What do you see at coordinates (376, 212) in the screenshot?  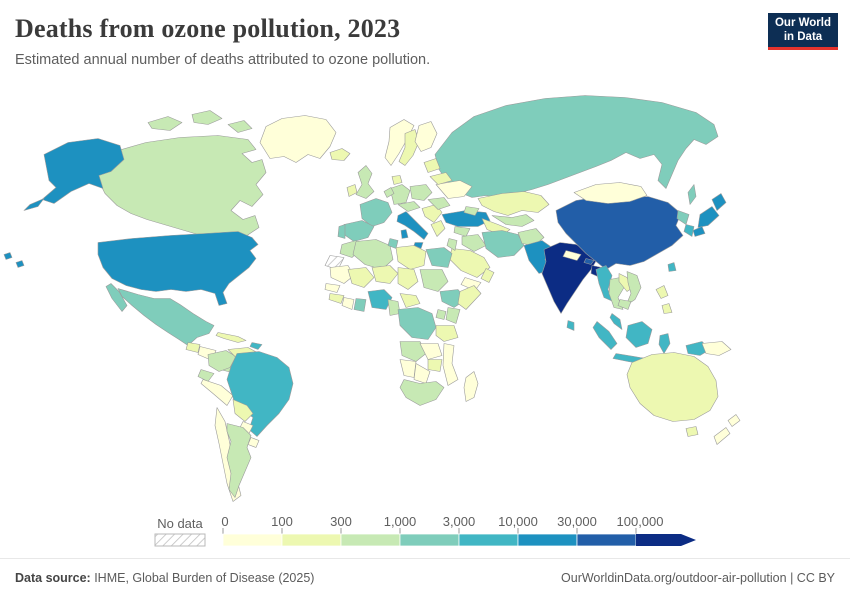 I see `country-france` at bounding box center [376, 212].